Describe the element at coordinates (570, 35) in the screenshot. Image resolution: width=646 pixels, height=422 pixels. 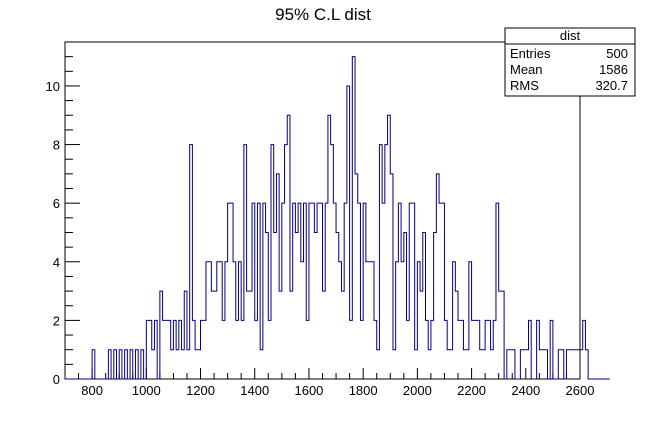
I see `stats-box-title: dist` at that location.